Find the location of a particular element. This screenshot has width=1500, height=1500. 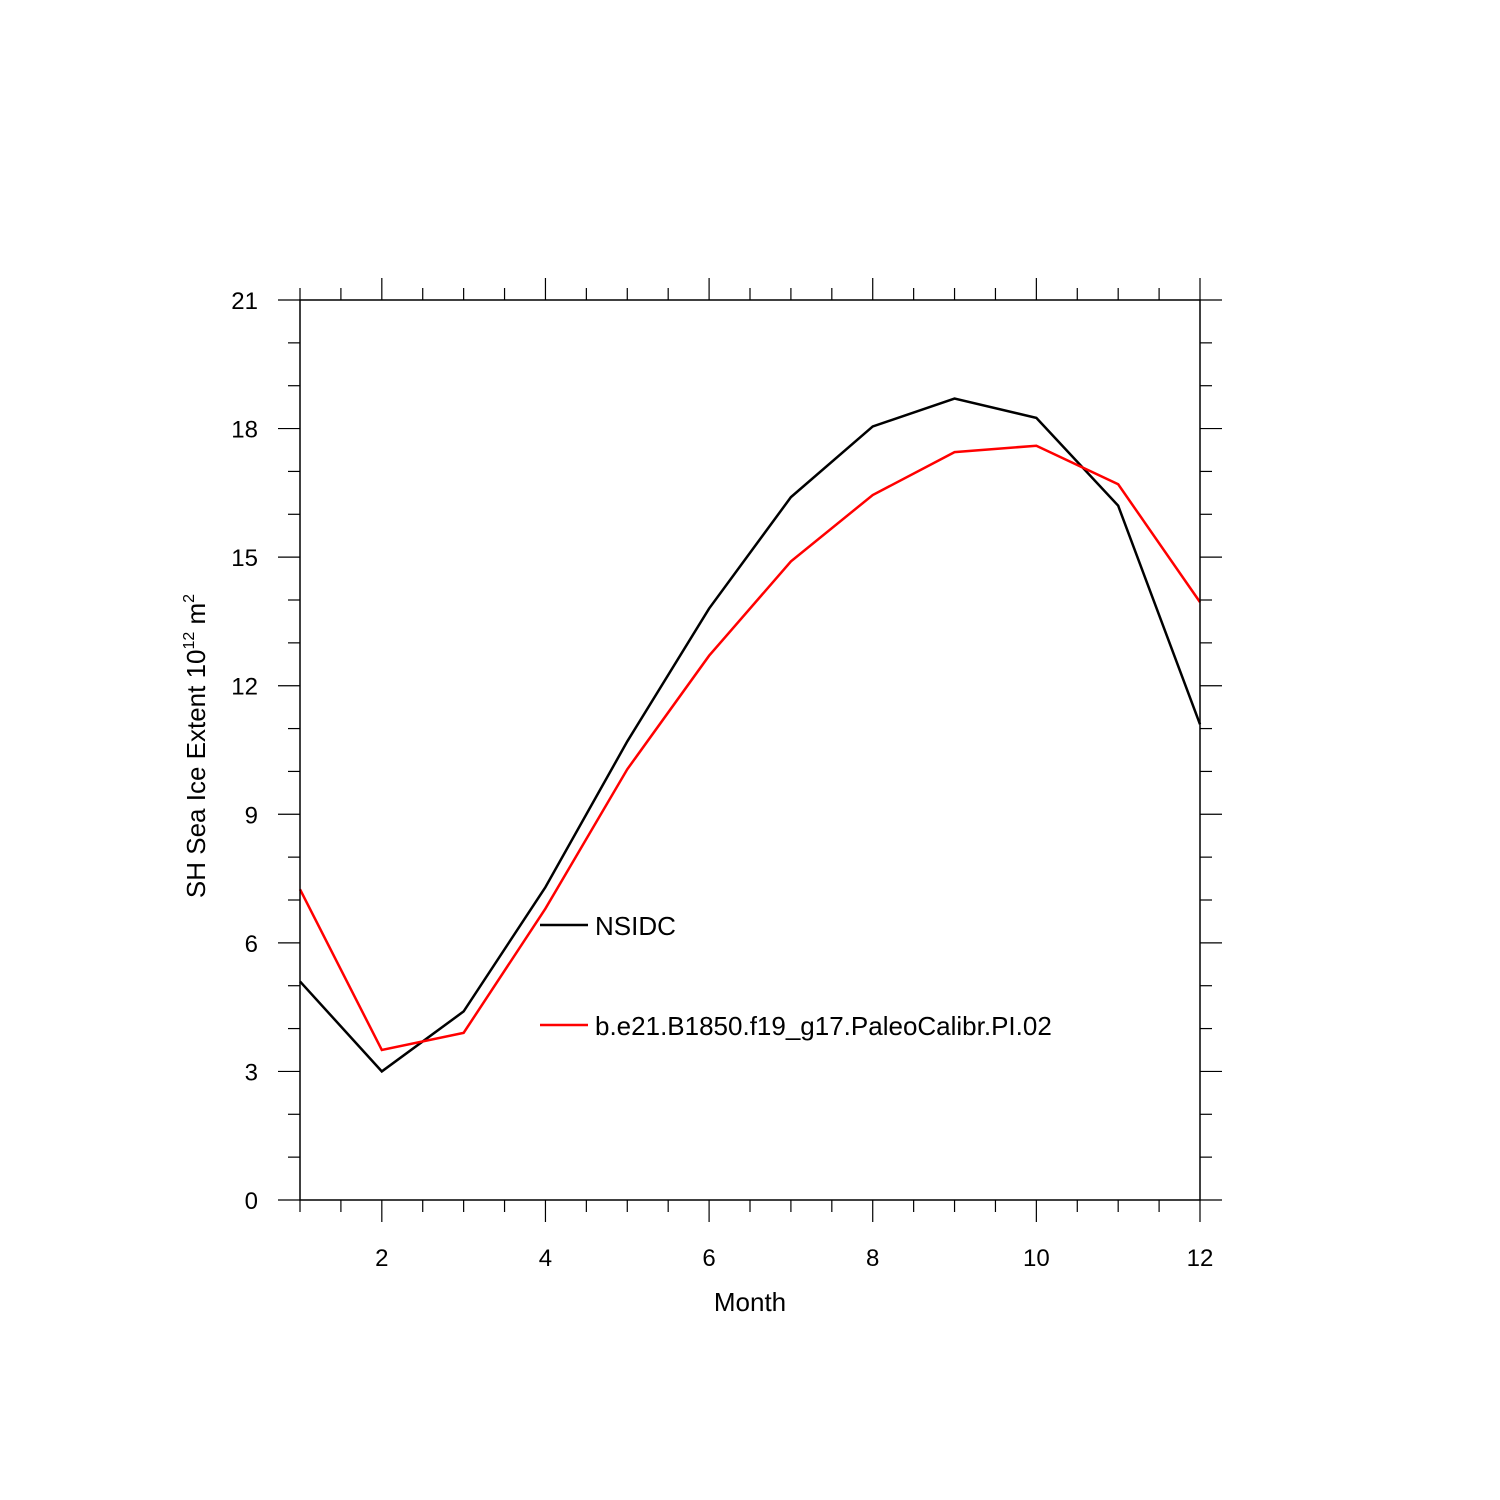

y-tick-label: 12 is located at coordinates (244, 687).